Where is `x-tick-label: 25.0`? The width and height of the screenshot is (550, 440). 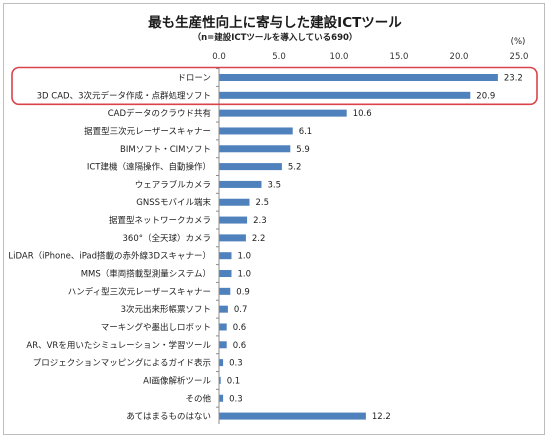
x-tick-label: 25.0 is located at coordinates (519, 57).